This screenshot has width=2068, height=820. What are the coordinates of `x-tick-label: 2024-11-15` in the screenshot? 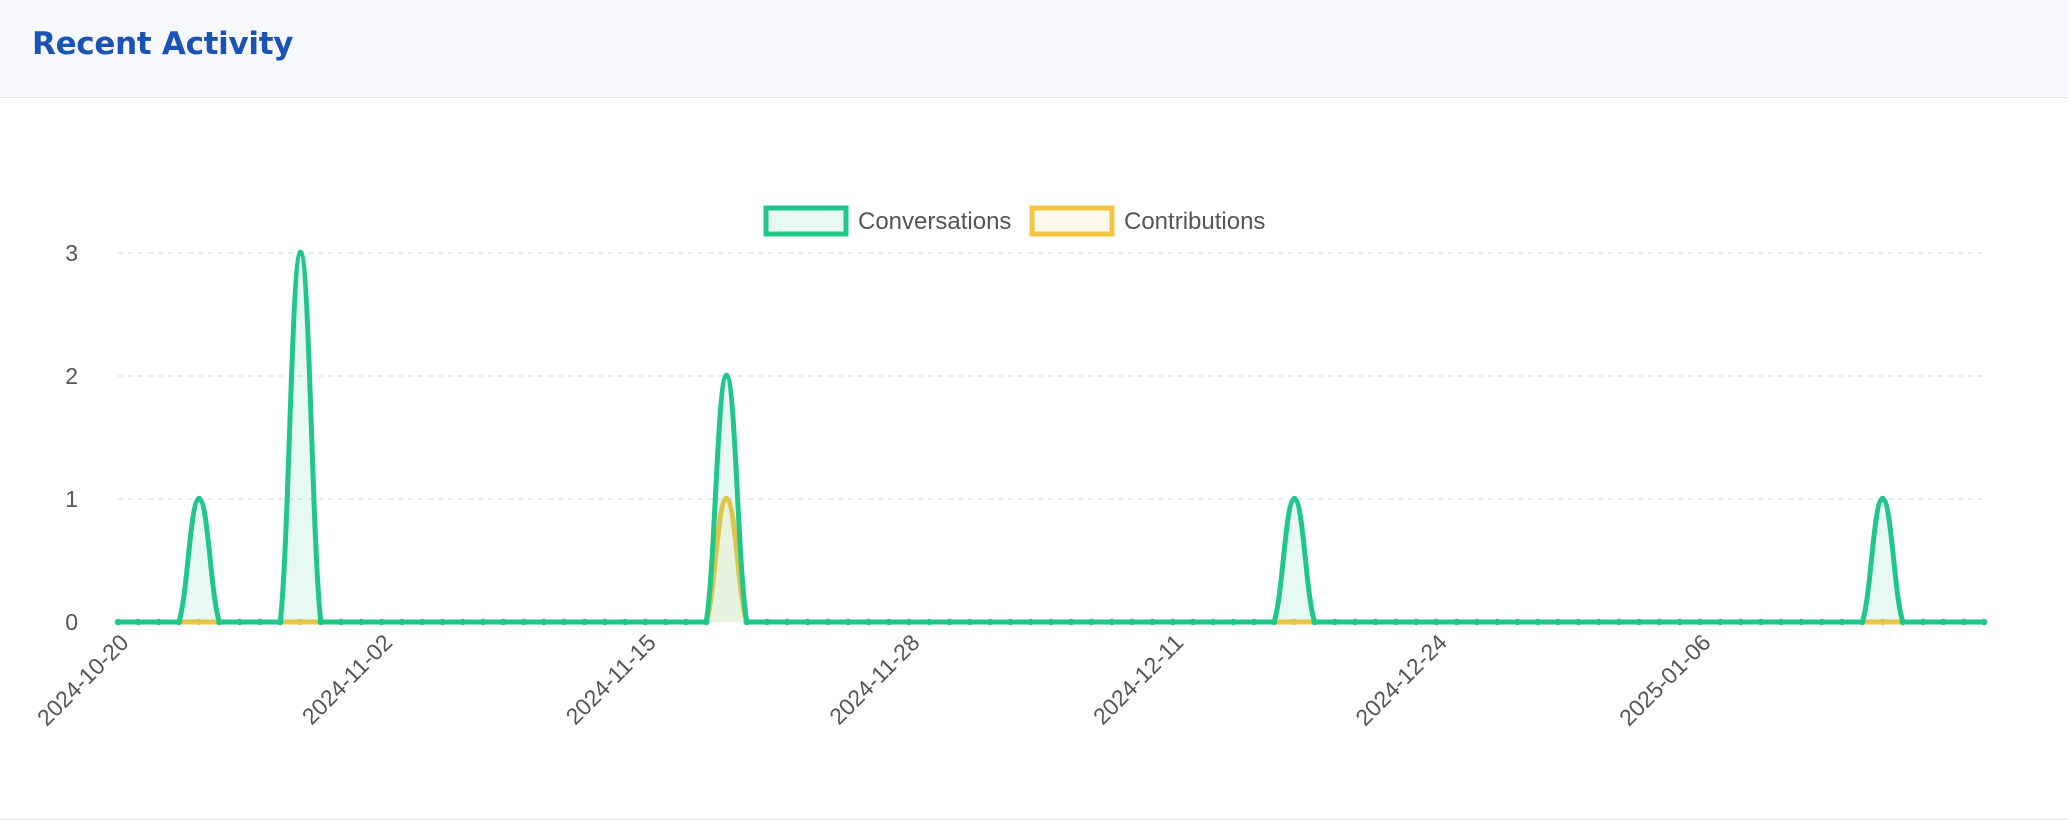 It's located at (611, 679).